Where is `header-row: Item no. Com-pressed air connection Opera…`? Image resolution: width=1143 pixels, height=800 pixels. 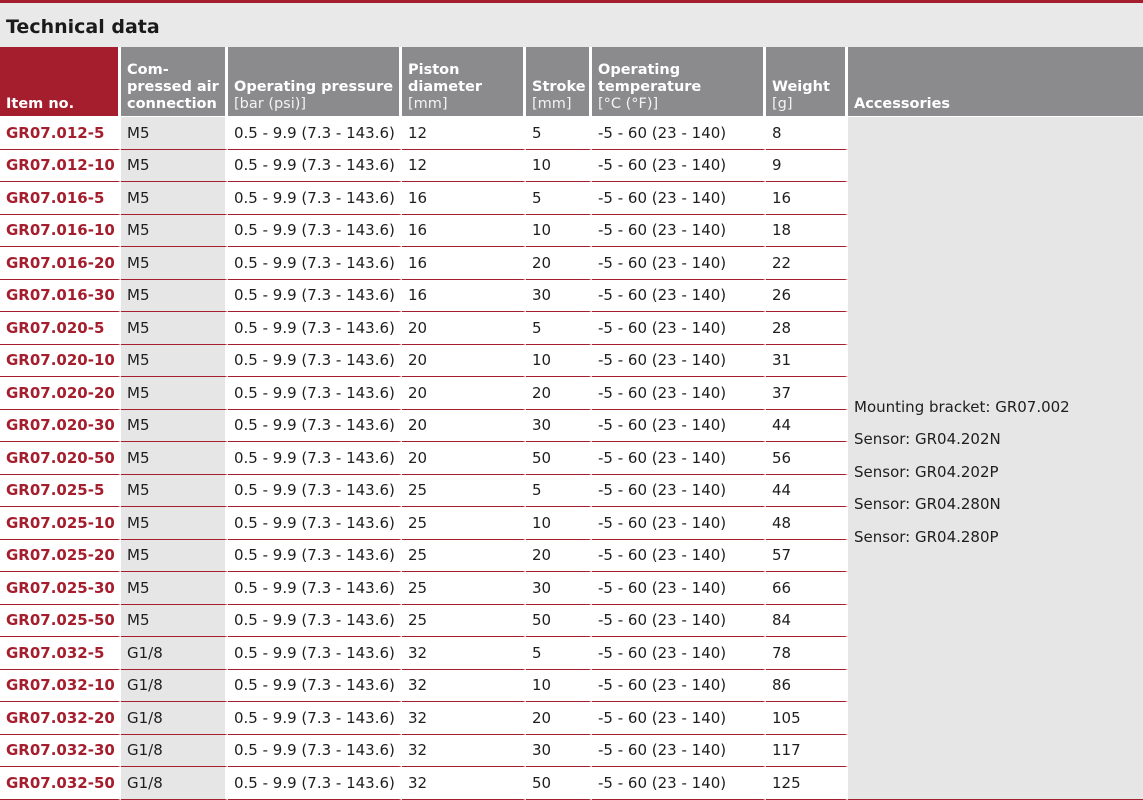 header-row: Item no. Com-pressed air connection Opera… is located at coordinates (571, 82).